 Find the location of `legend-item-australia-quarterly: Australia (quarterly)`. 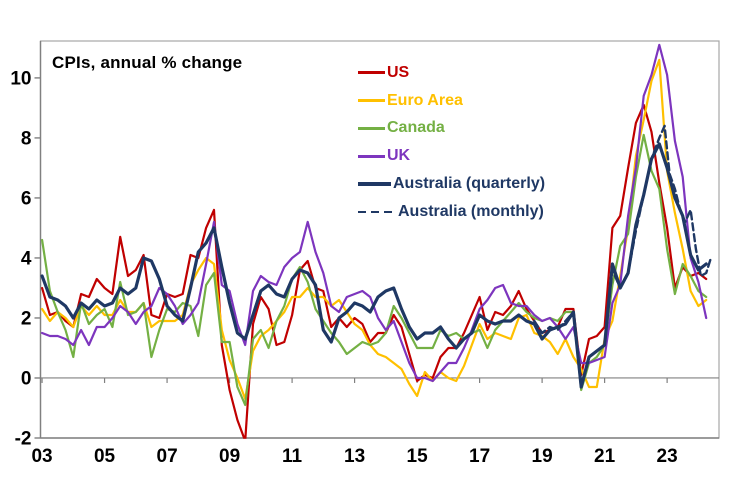

legend-item-australia-quarterly: Australia (quarterly) is located at coordinates (451, 184).